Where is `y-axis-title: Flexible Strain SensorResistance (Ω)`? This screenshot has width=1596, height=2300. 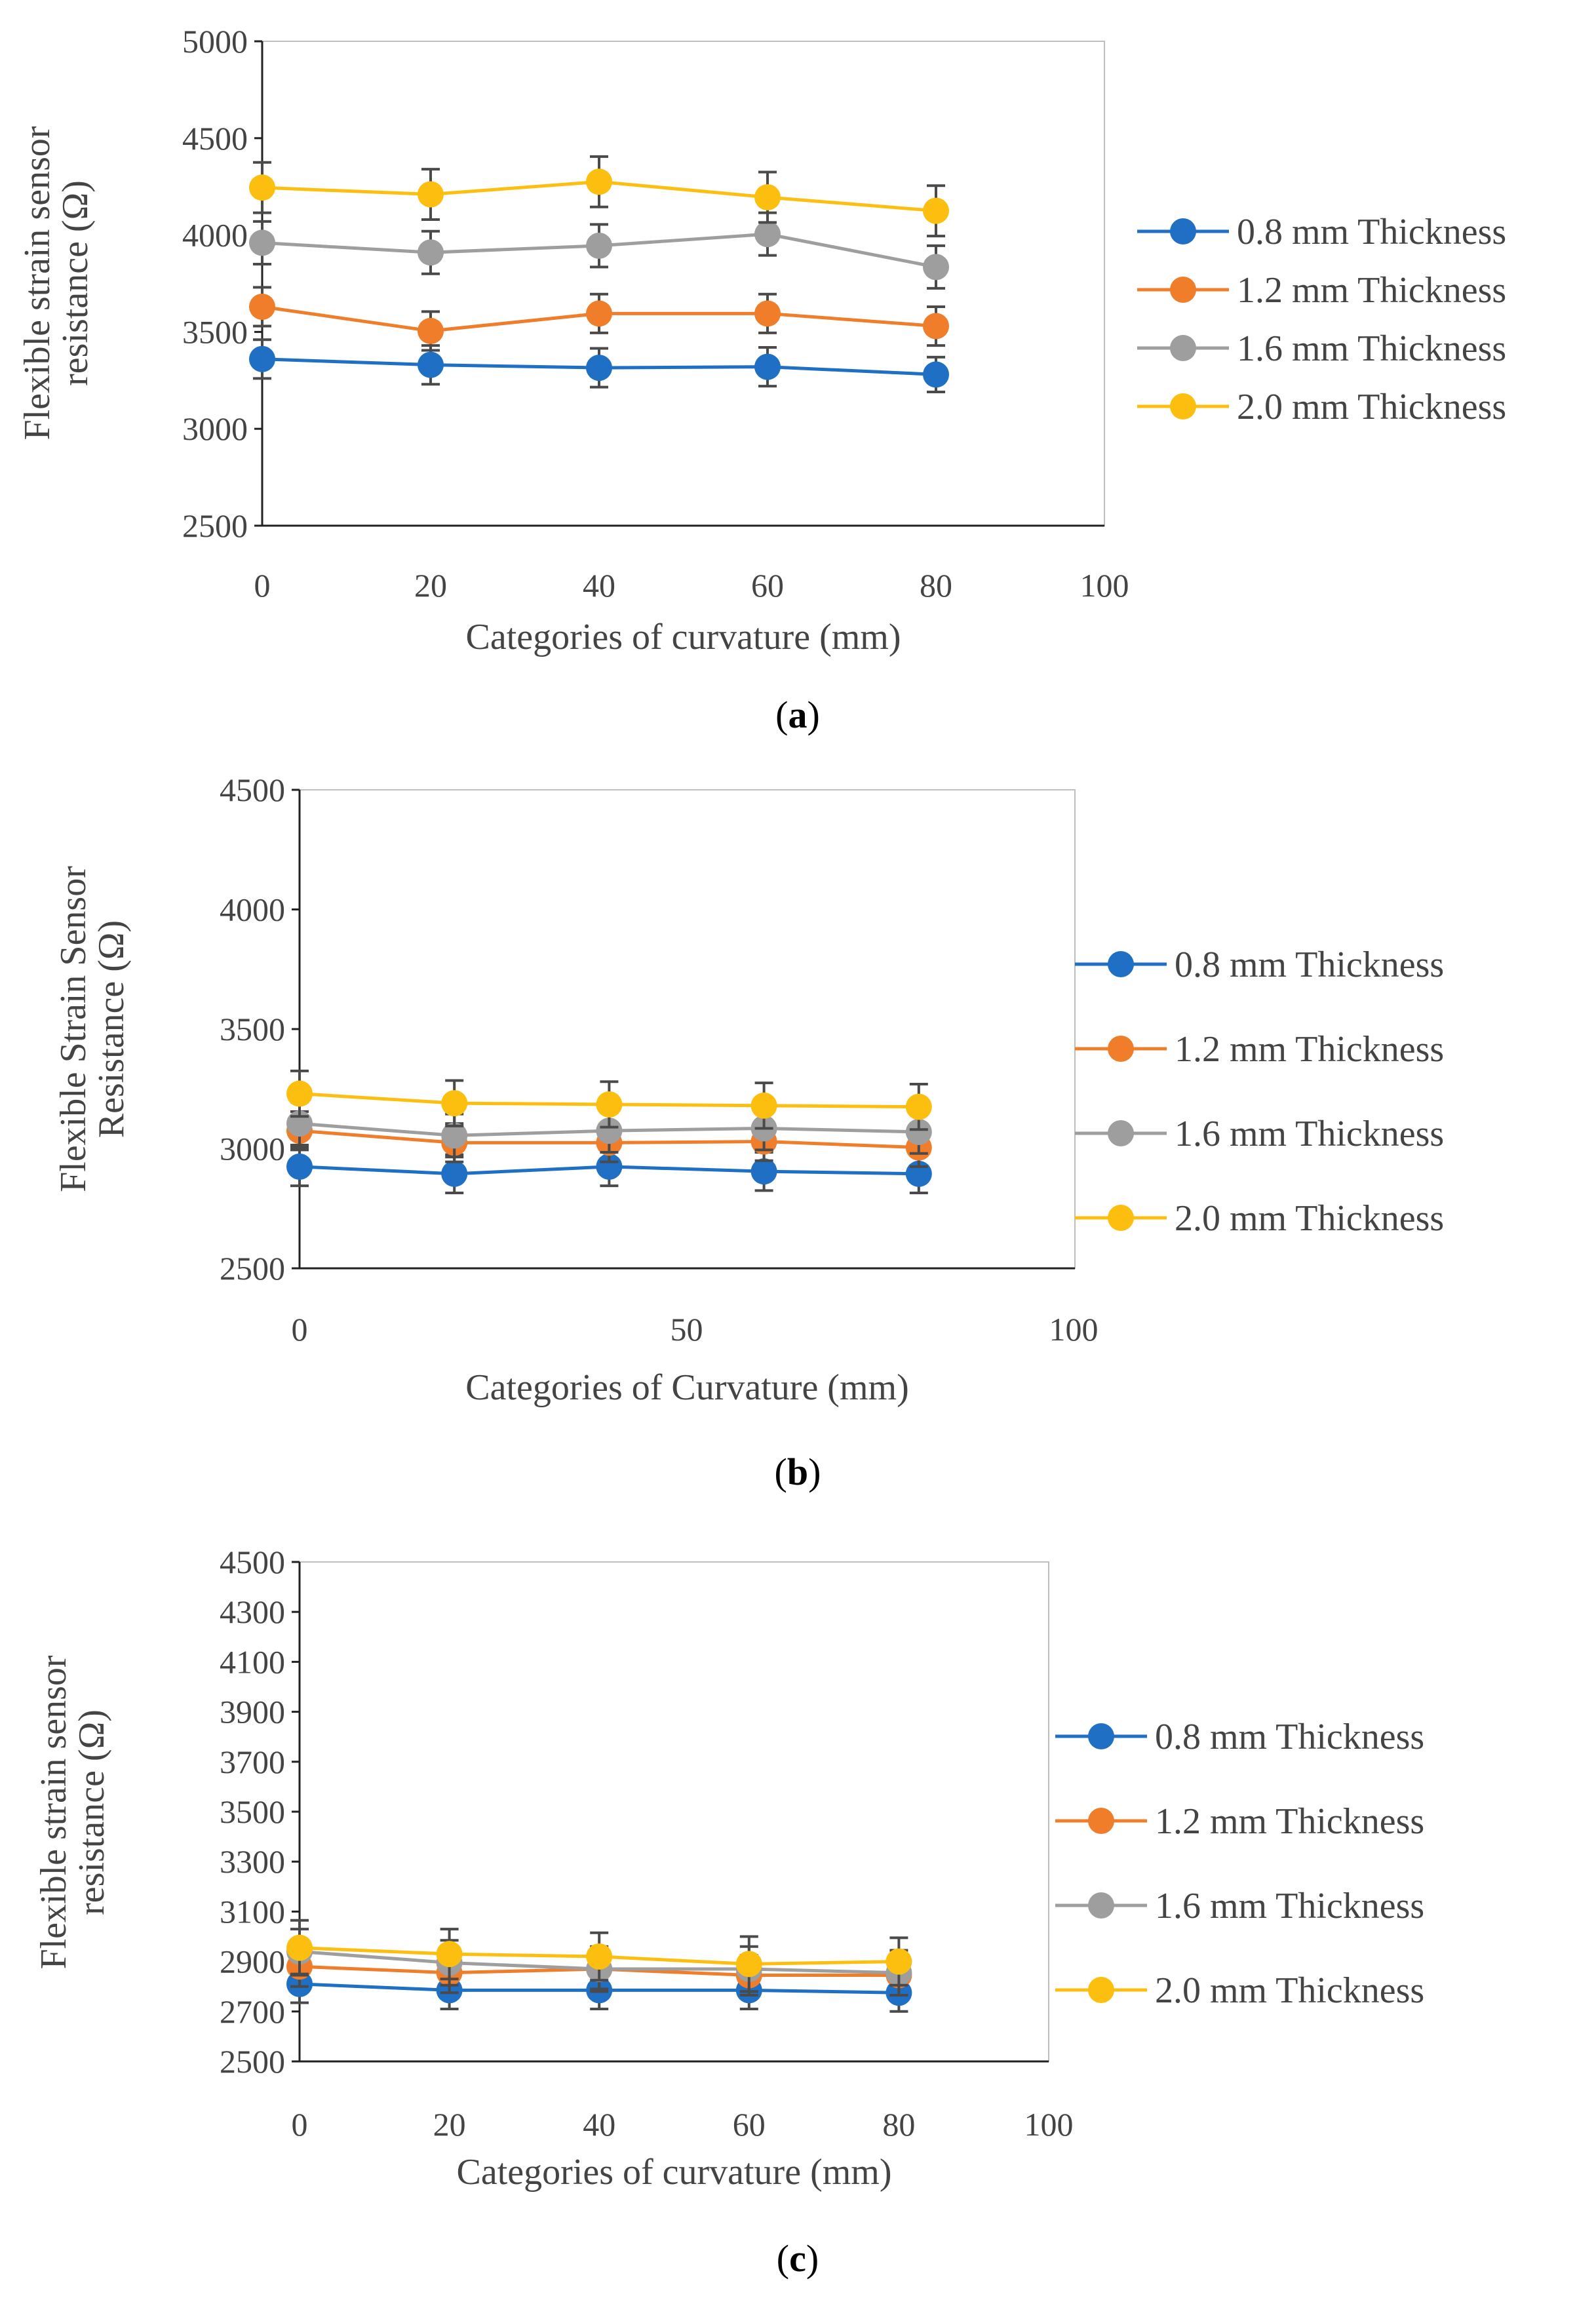
y-axis-title: Flexible Strain SensorResistance (Ω) is located at coordinates (92, 1029).